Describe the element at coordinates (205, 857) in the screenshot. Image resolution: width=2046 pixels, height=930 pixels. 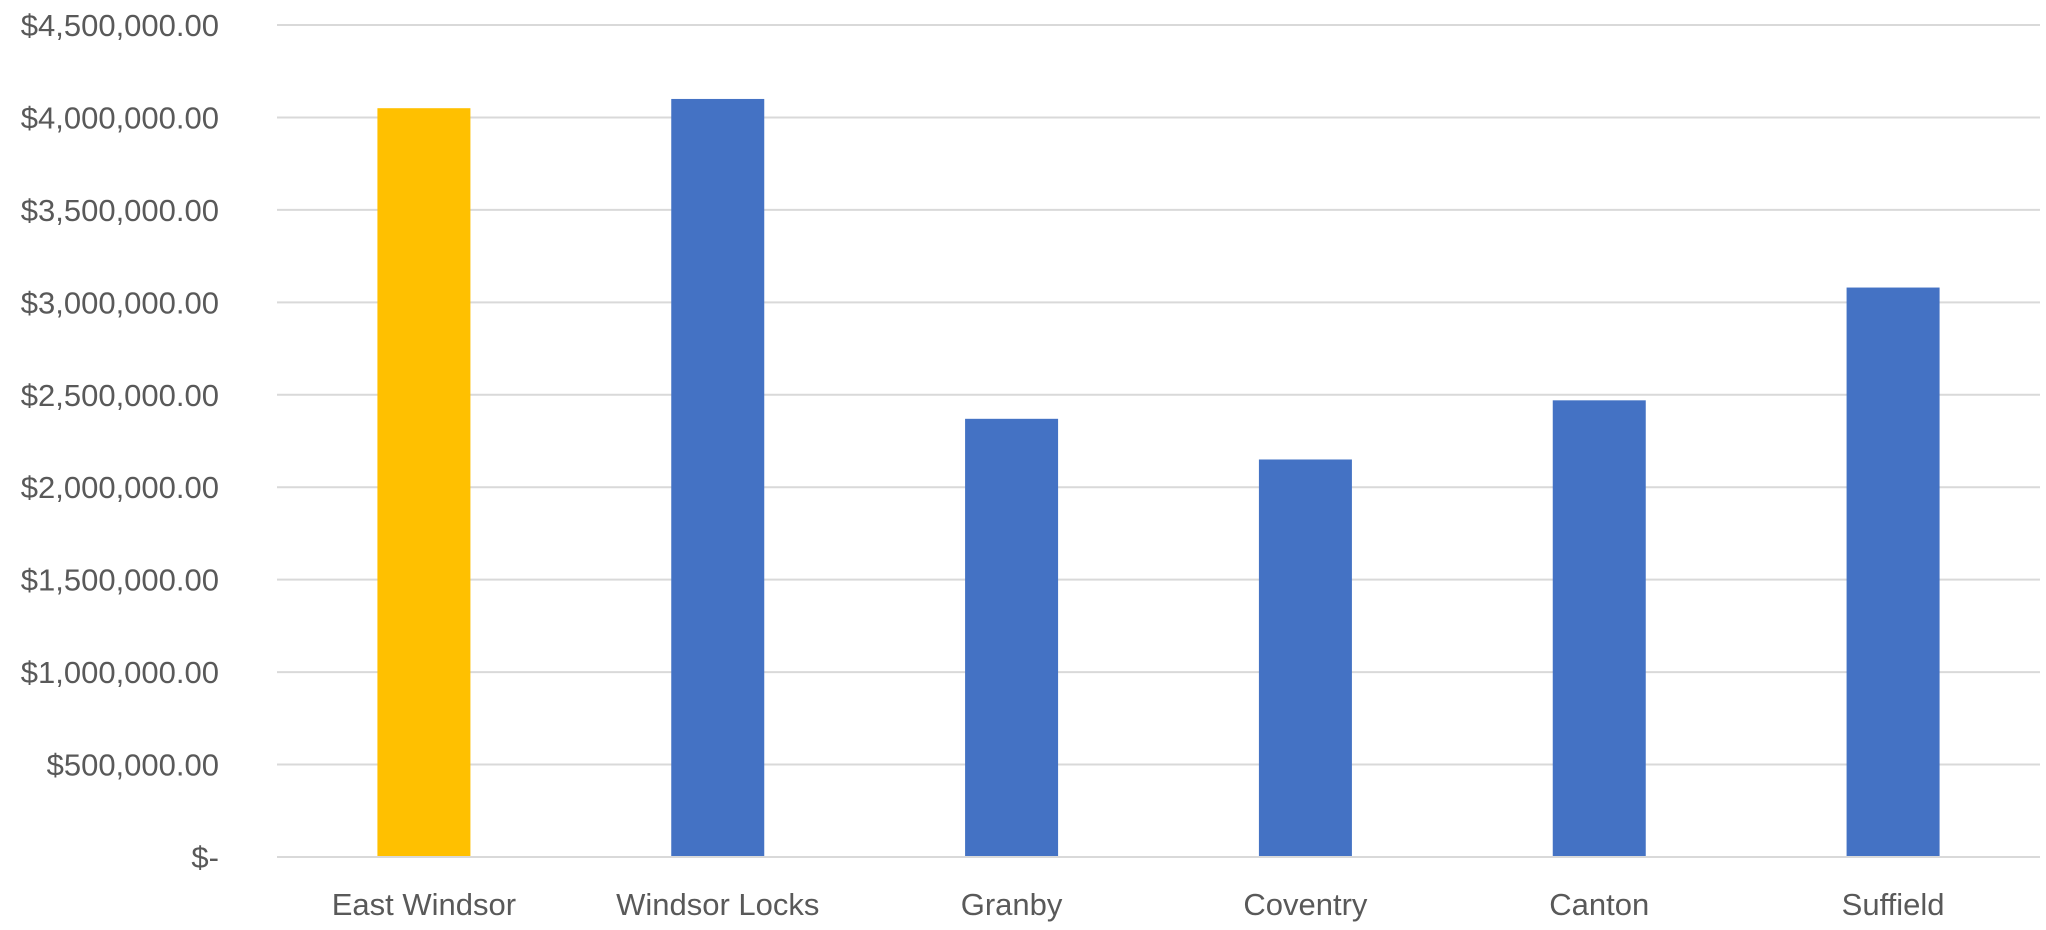
I see `y-tick-label: $-` at that location.